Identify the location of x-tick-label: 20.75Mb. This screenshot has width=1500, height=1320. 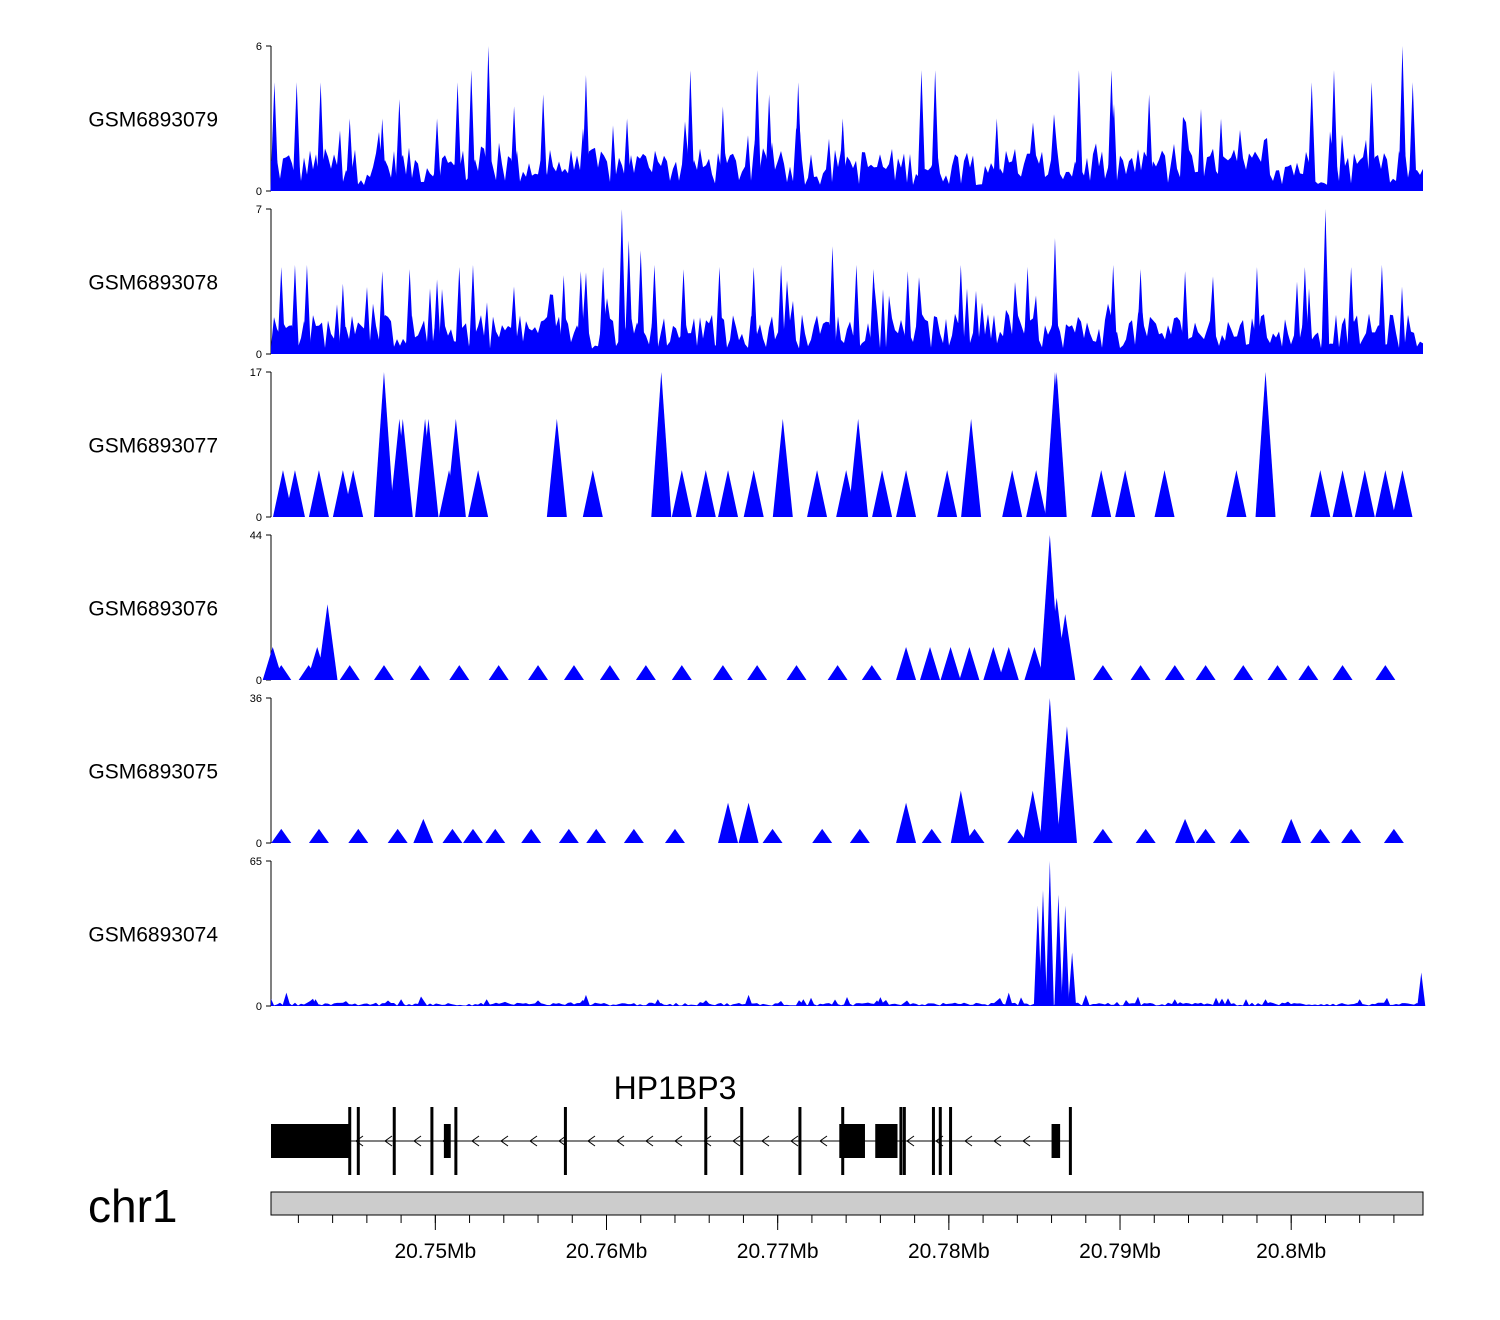
(435, 1251).